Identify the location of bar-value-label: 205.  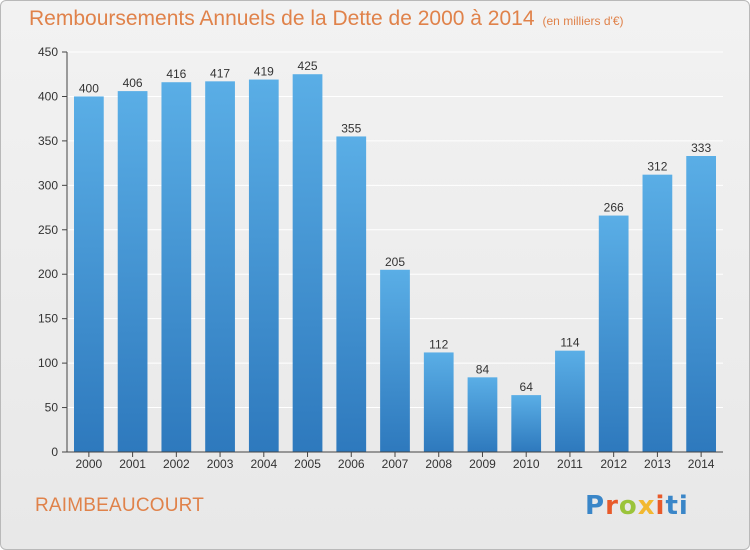
(395, 262).